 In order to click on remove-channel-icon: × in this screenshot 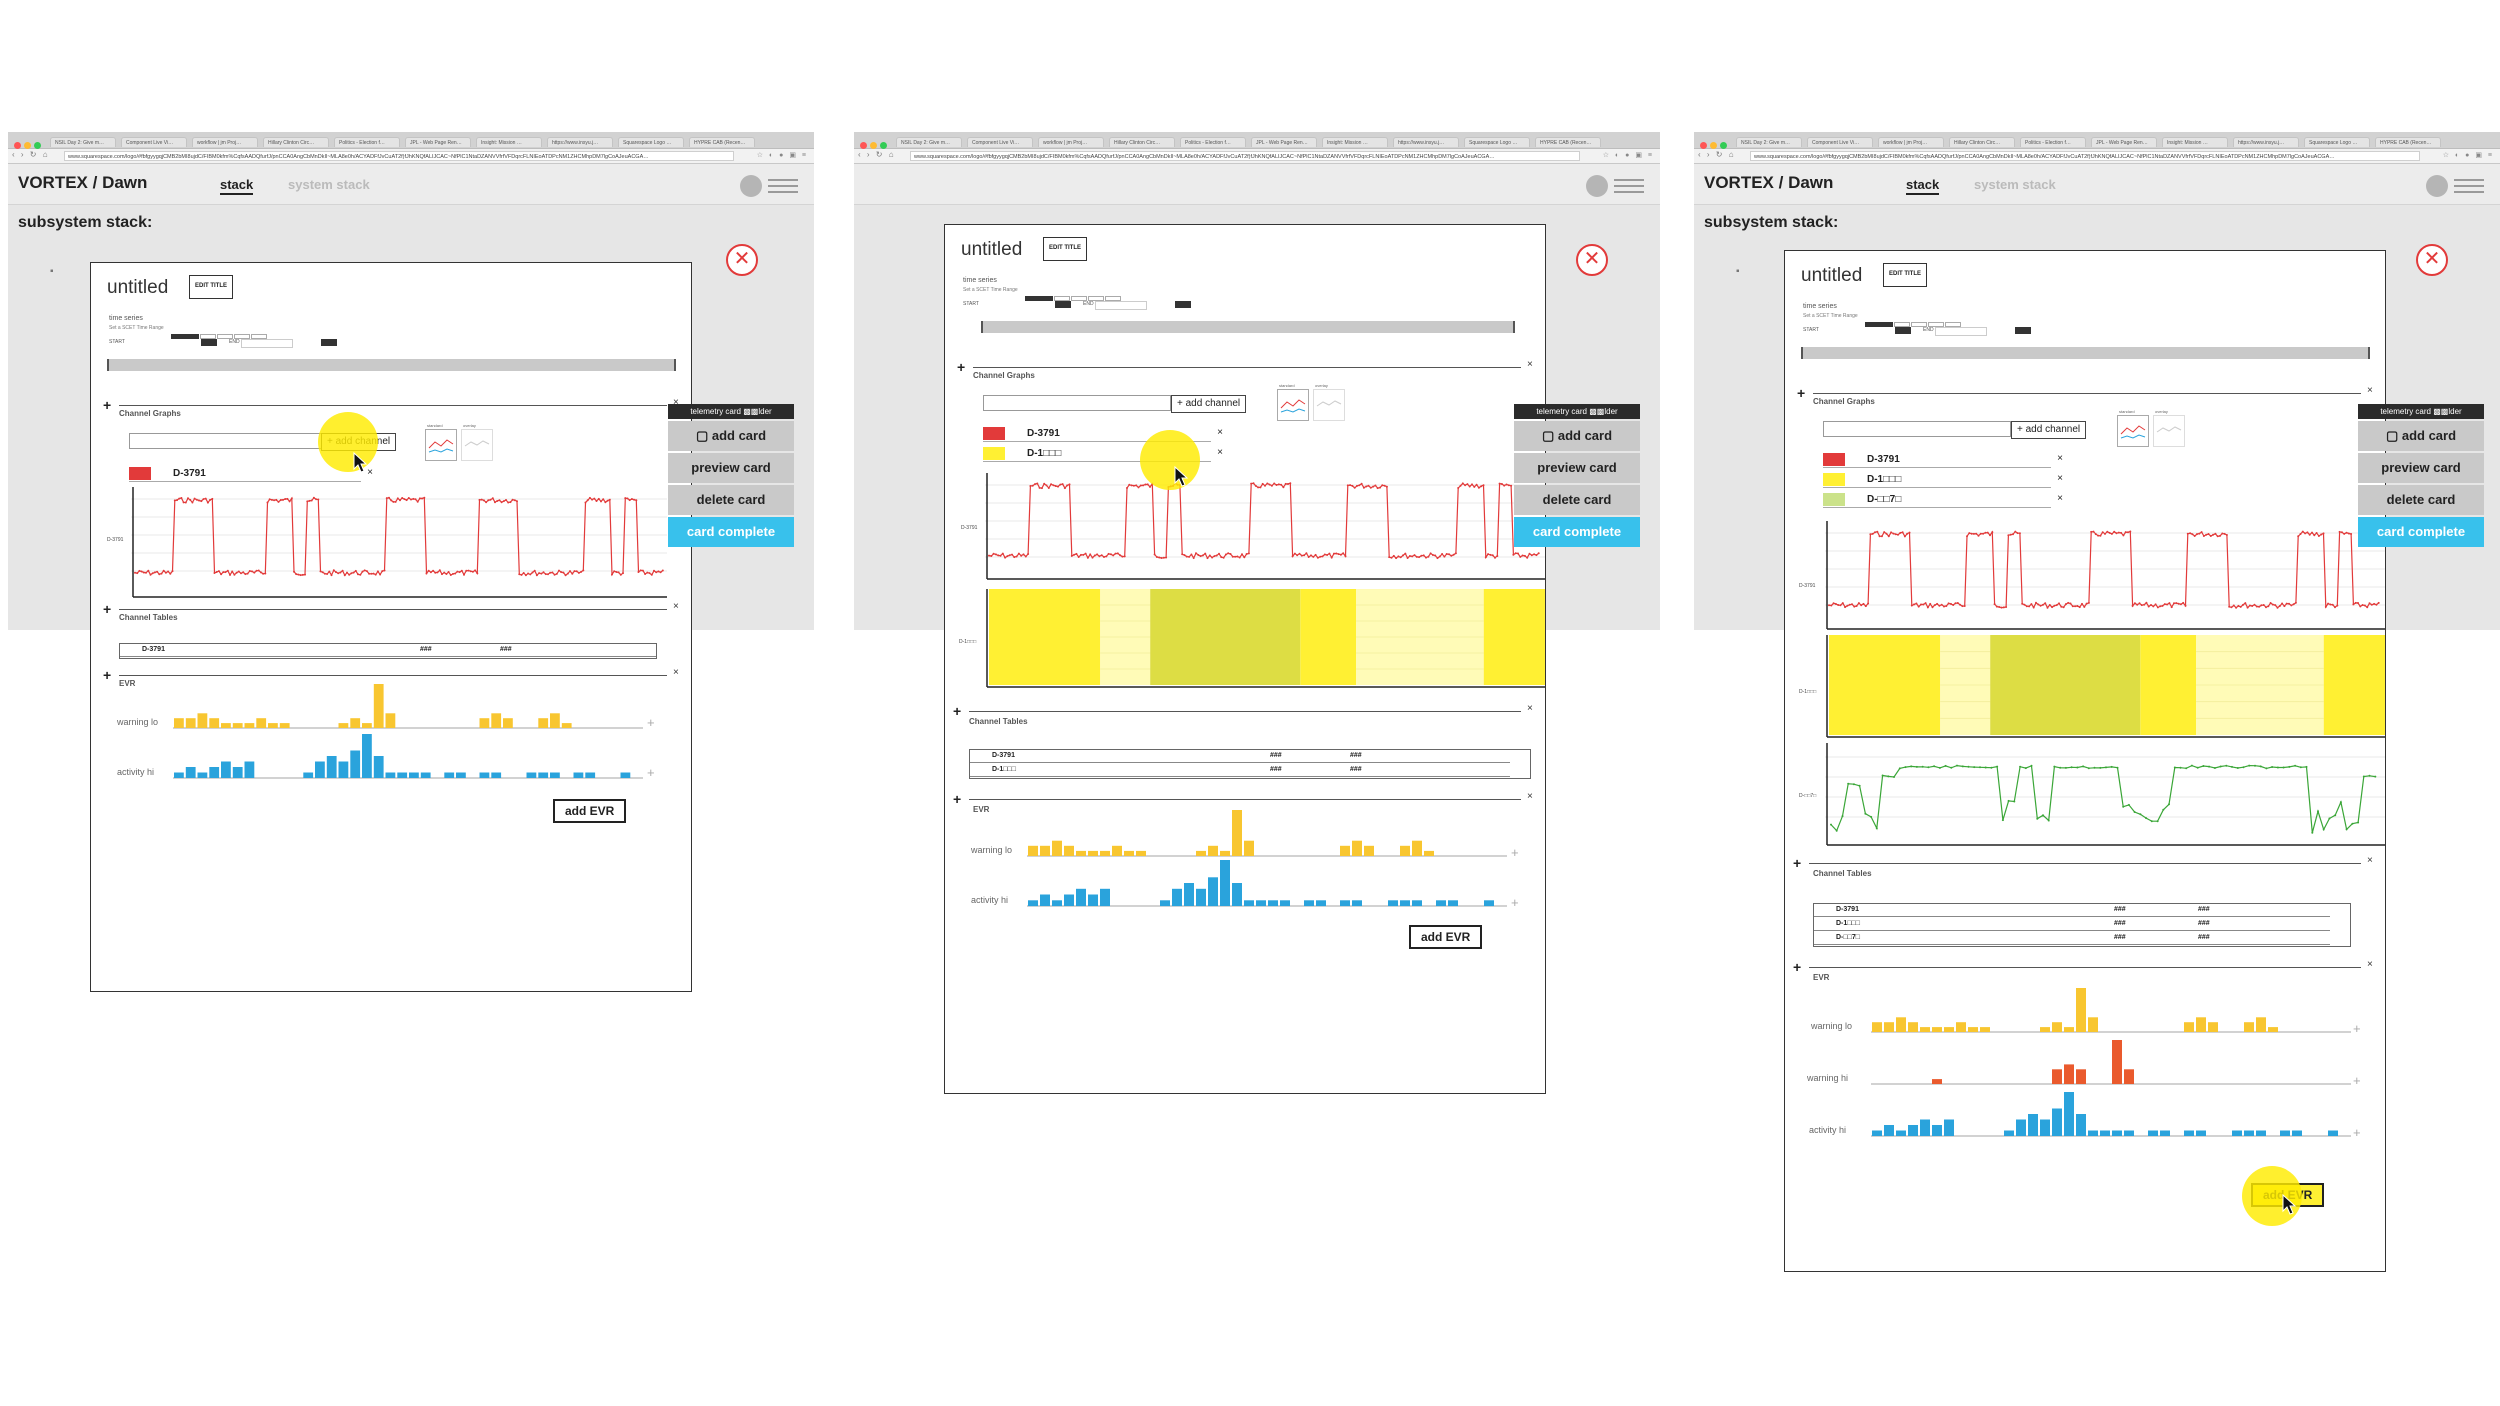, I will do `click(1220, 452)`.